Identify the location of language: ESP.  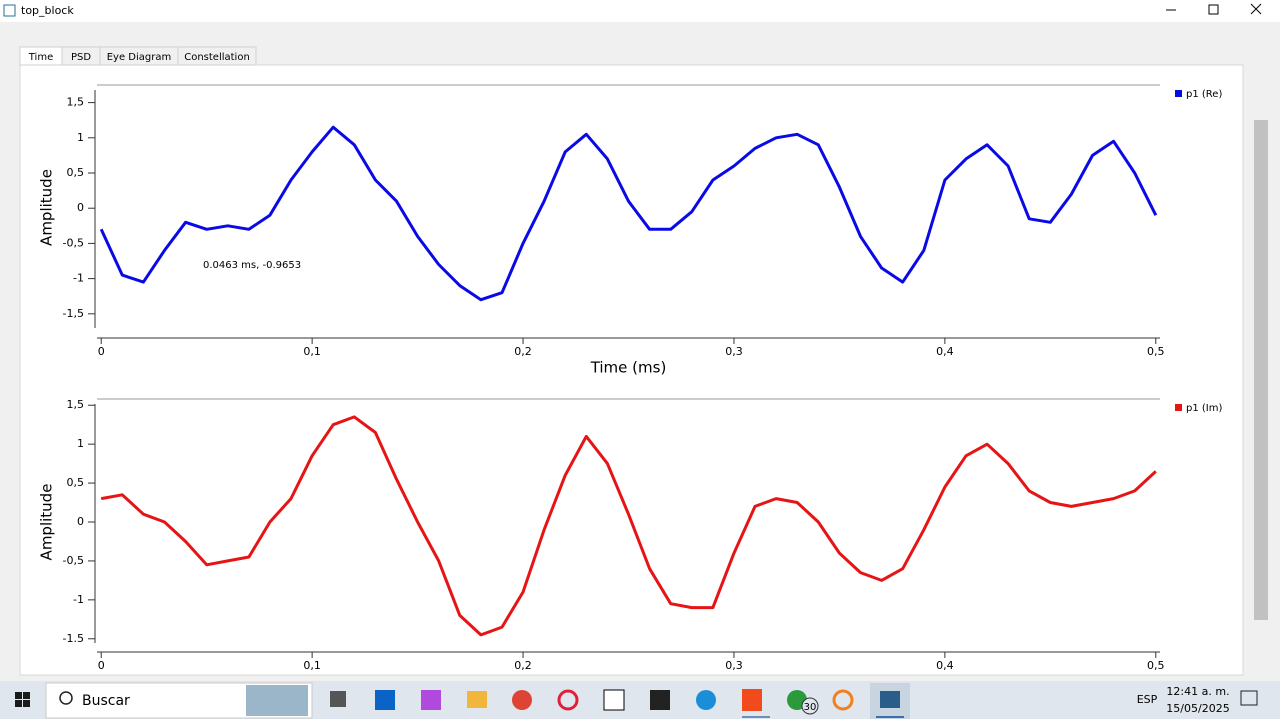
(1147, 699).